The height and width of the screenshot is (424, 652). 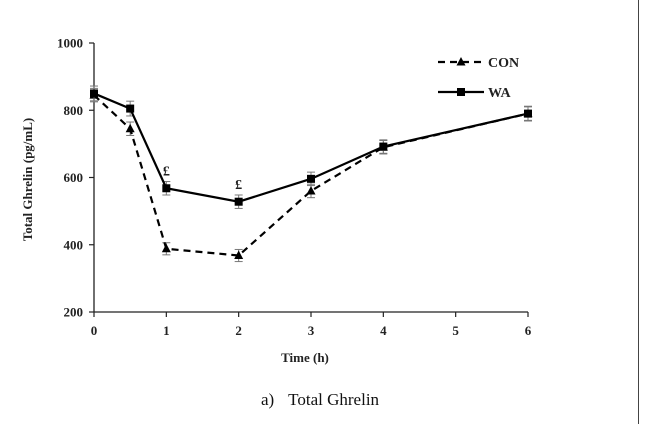 I want to click on y-ticks: 200 400 600 800 1000, so click(x=75, y=178).